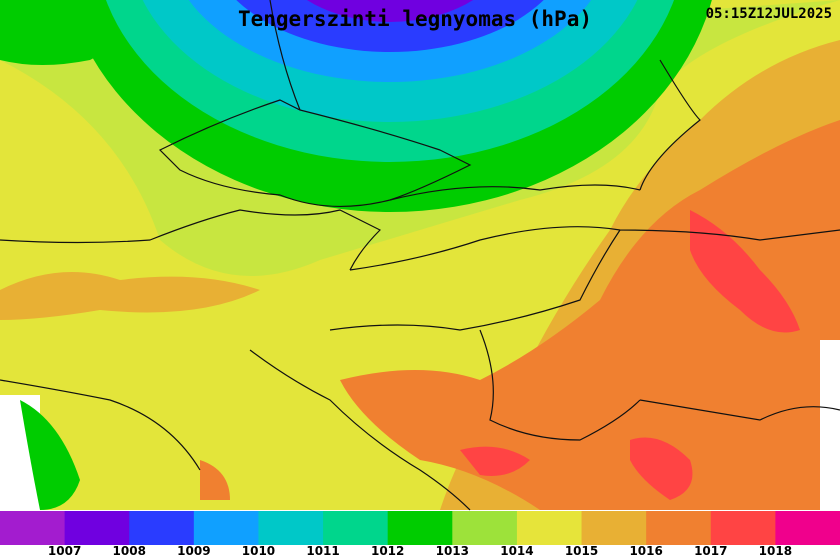 Image resolution: width=840 pixels, height=560 pixels. I want to click on legend-label: 1007, so click(64, 551).